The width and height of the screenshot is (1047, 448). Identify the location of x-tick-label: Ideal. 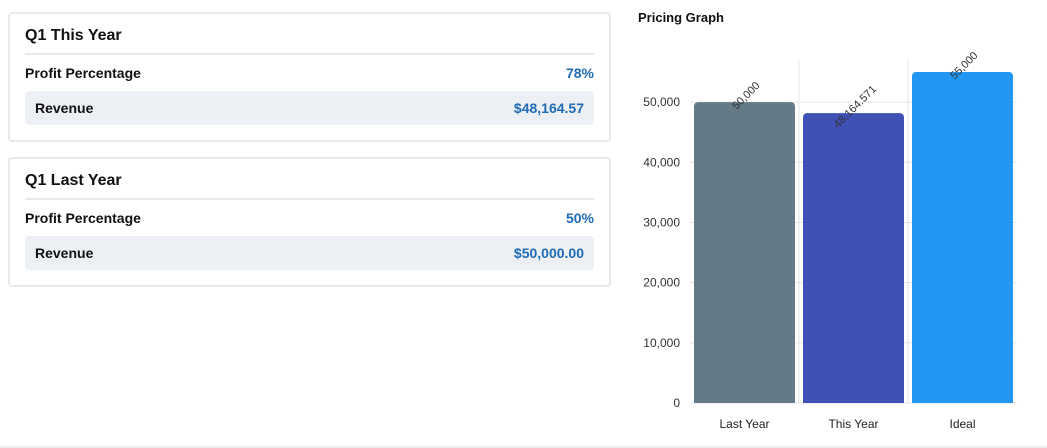
(962, 424).